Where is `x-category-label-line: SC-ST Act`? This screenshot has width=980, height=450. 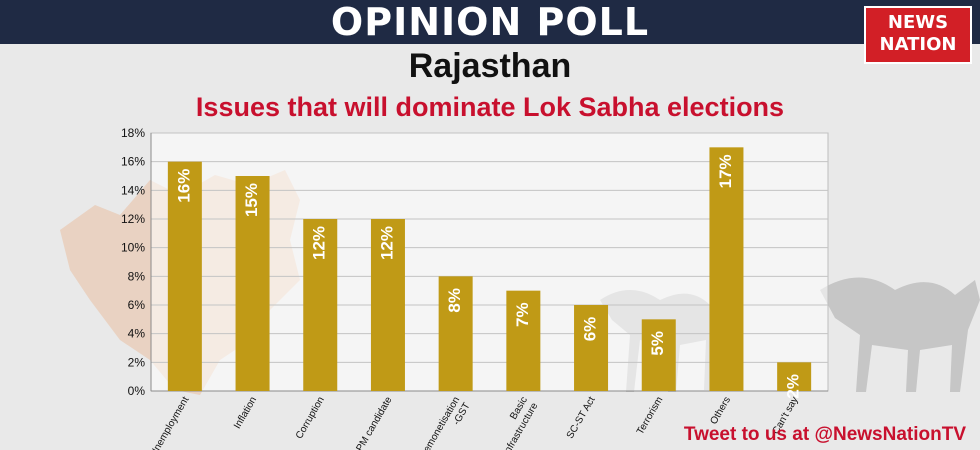 x-category-label-line: SC-ST Act is located at coordinates (581, 418).